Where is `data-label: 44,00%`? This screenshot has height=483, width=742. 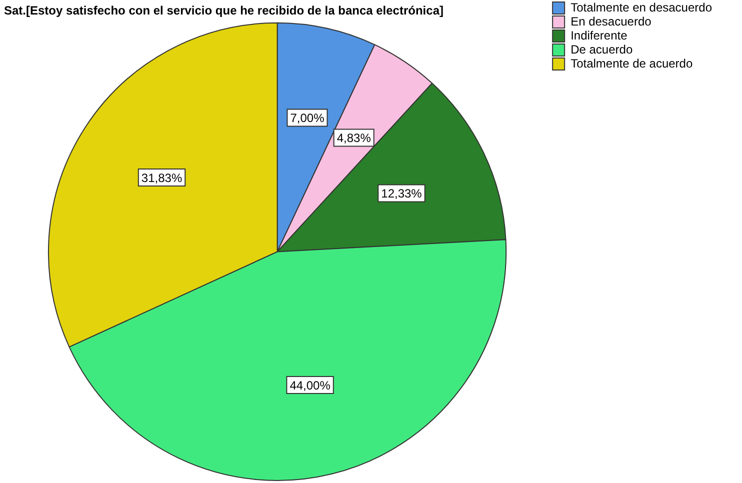
data-label: 44,00% is located at coordinates (310, 385).